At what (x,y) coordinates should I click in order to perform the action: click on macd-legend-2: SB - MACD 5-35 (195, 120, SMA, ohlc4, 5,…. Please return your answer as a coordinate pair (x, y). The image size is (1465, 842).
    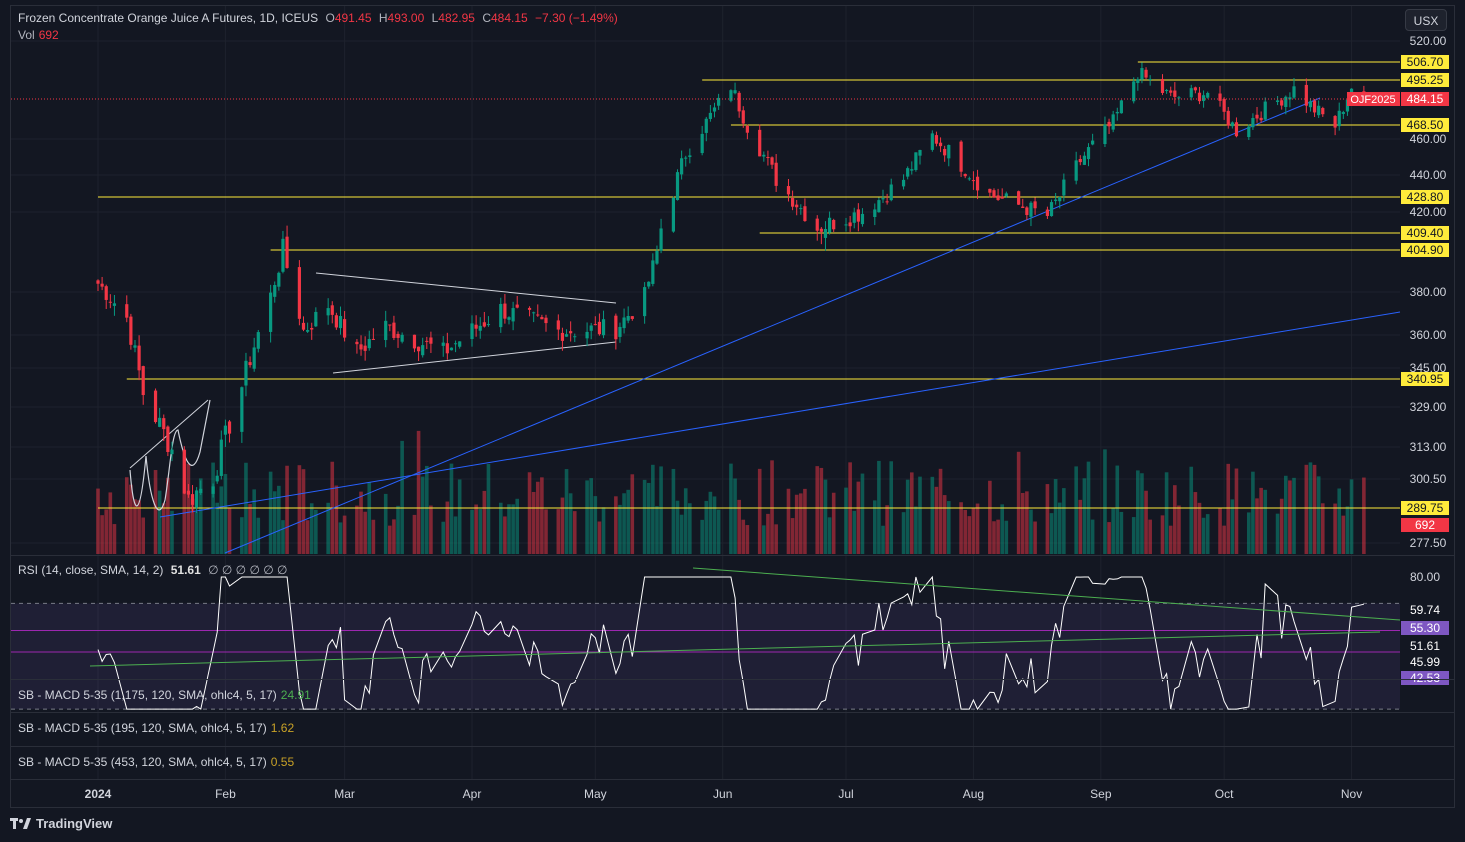
    Looking at the image, I should click on (156, 728).